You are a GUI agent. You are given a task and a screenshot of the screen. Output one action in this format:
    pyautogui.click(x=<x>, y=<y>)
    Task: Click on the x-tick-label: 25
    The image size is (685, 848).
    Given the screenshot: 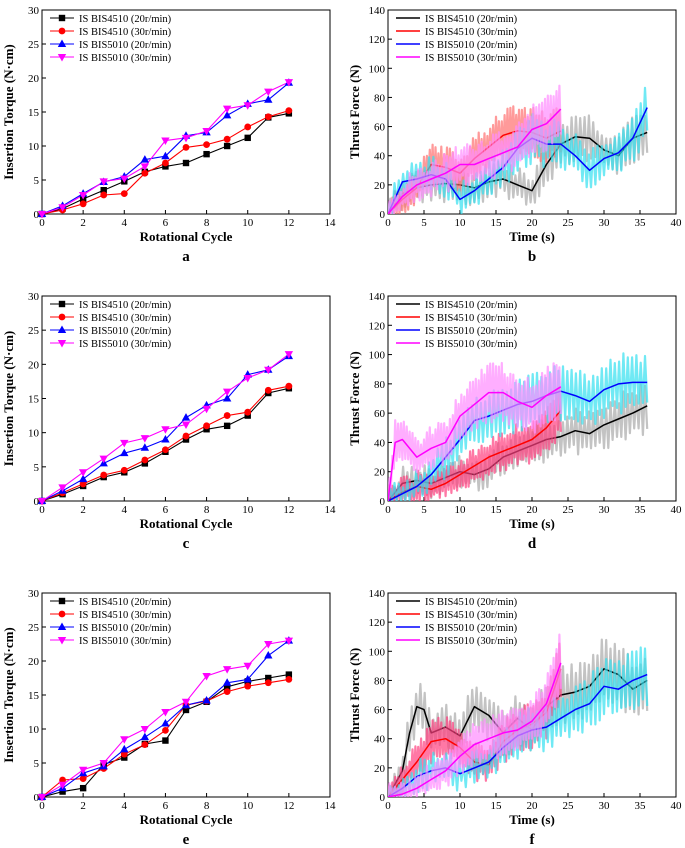 What is the action you would take?
    pyautogui.click(x=569, y=223)
    